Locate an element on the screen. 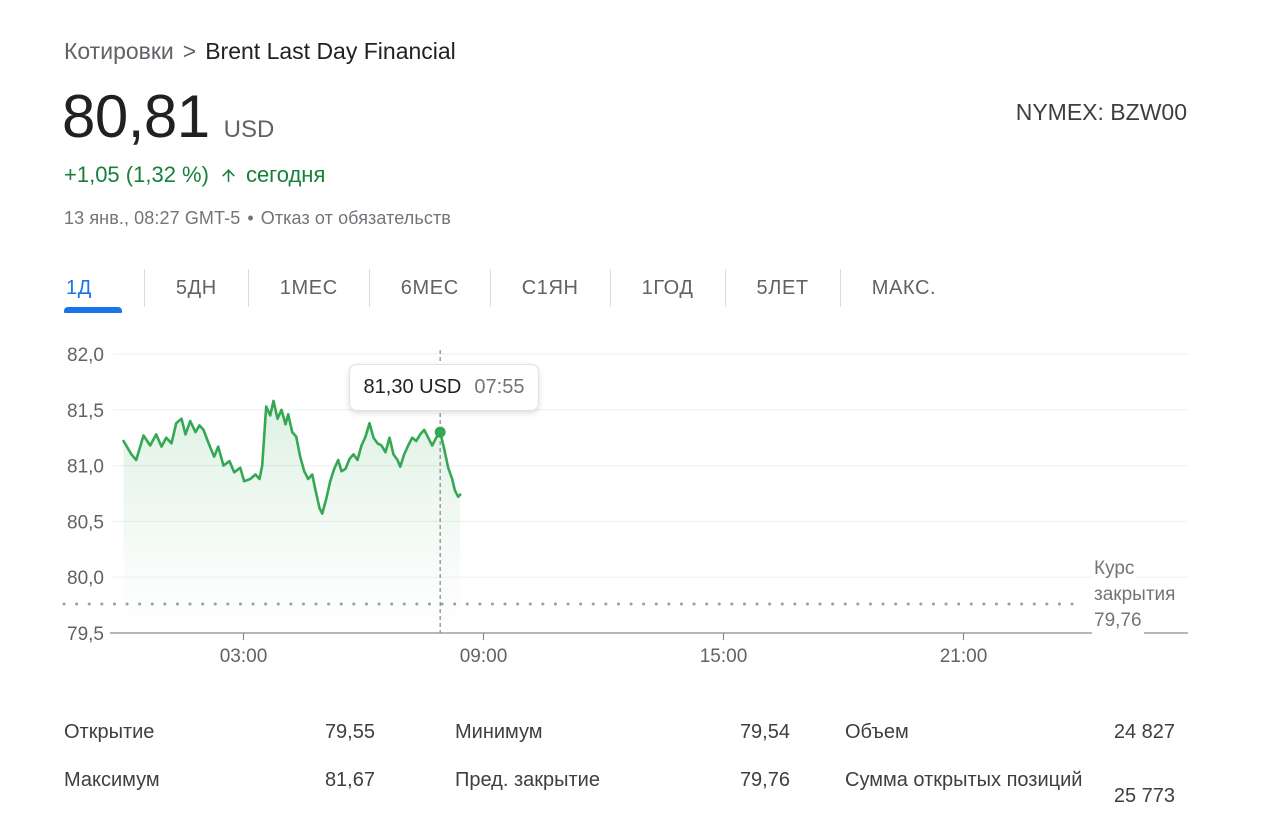 This screenshot has height=828, width=1280. range-tabs: 1Д 5ДН 1МЕС 6МЕС С1ЯН 1ГОД 5ЛЕТ МАКС. is located at coordinates (515, 288).